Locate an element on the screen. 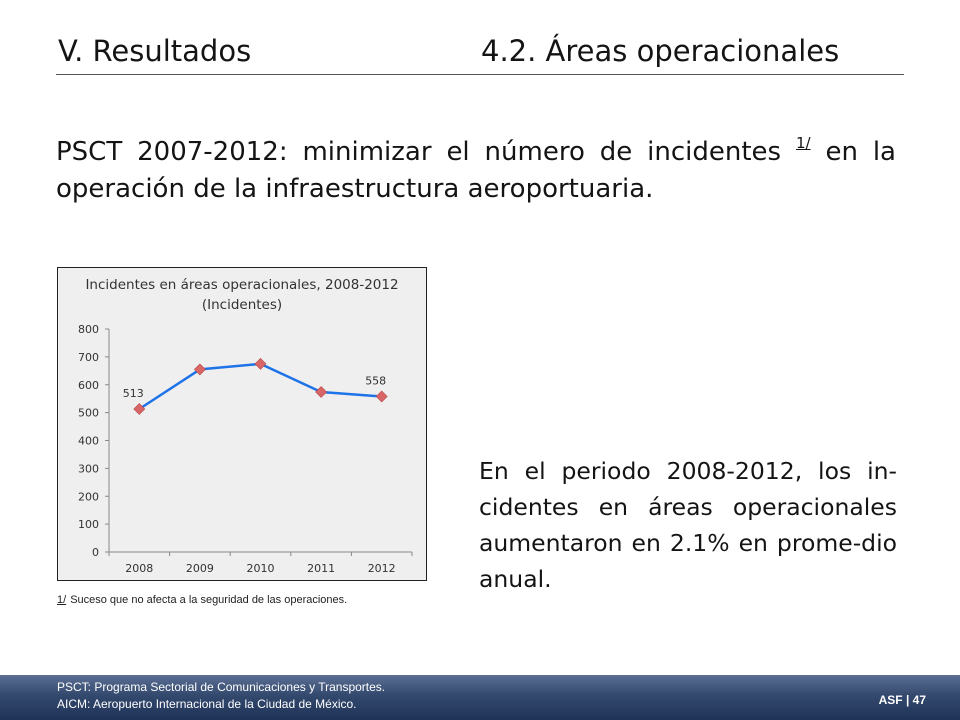 The image size is (960, 720). page-number: ASF | 47 is located at coordinates (902, 700).